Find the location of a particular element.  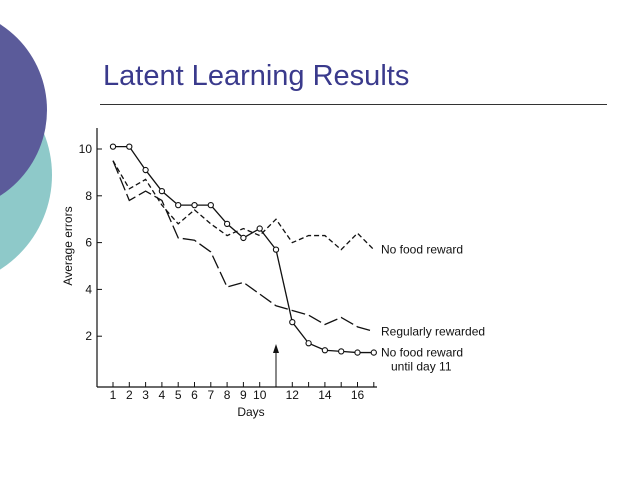

x-axis-label: Days is located at coordinates (250, 412).